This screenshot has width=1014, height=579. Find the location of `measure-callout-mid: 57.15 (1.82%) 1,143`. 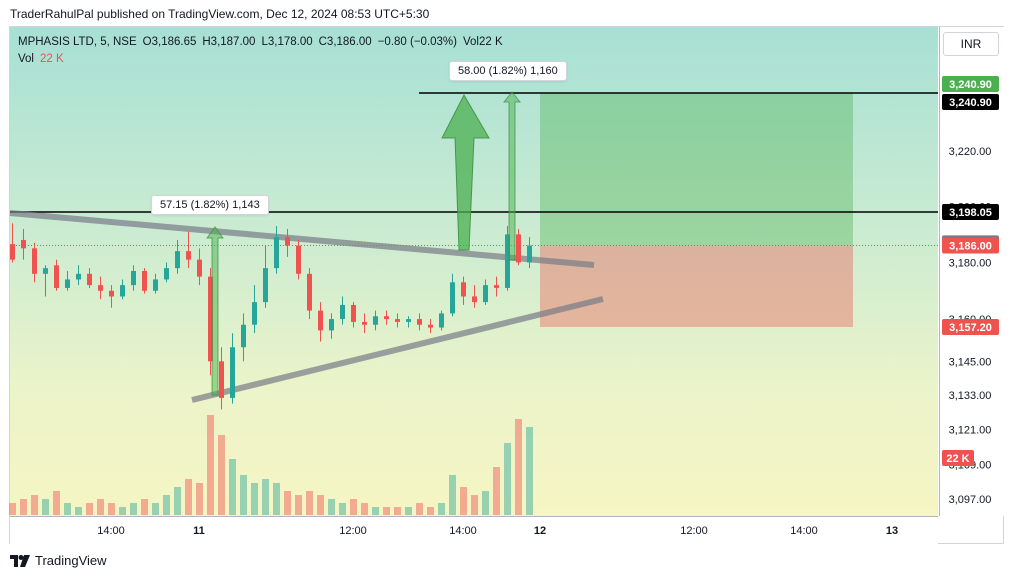

measure-callout-mid: 57.15 (1.82%) 1,143 is located at coordinates (210, 205).